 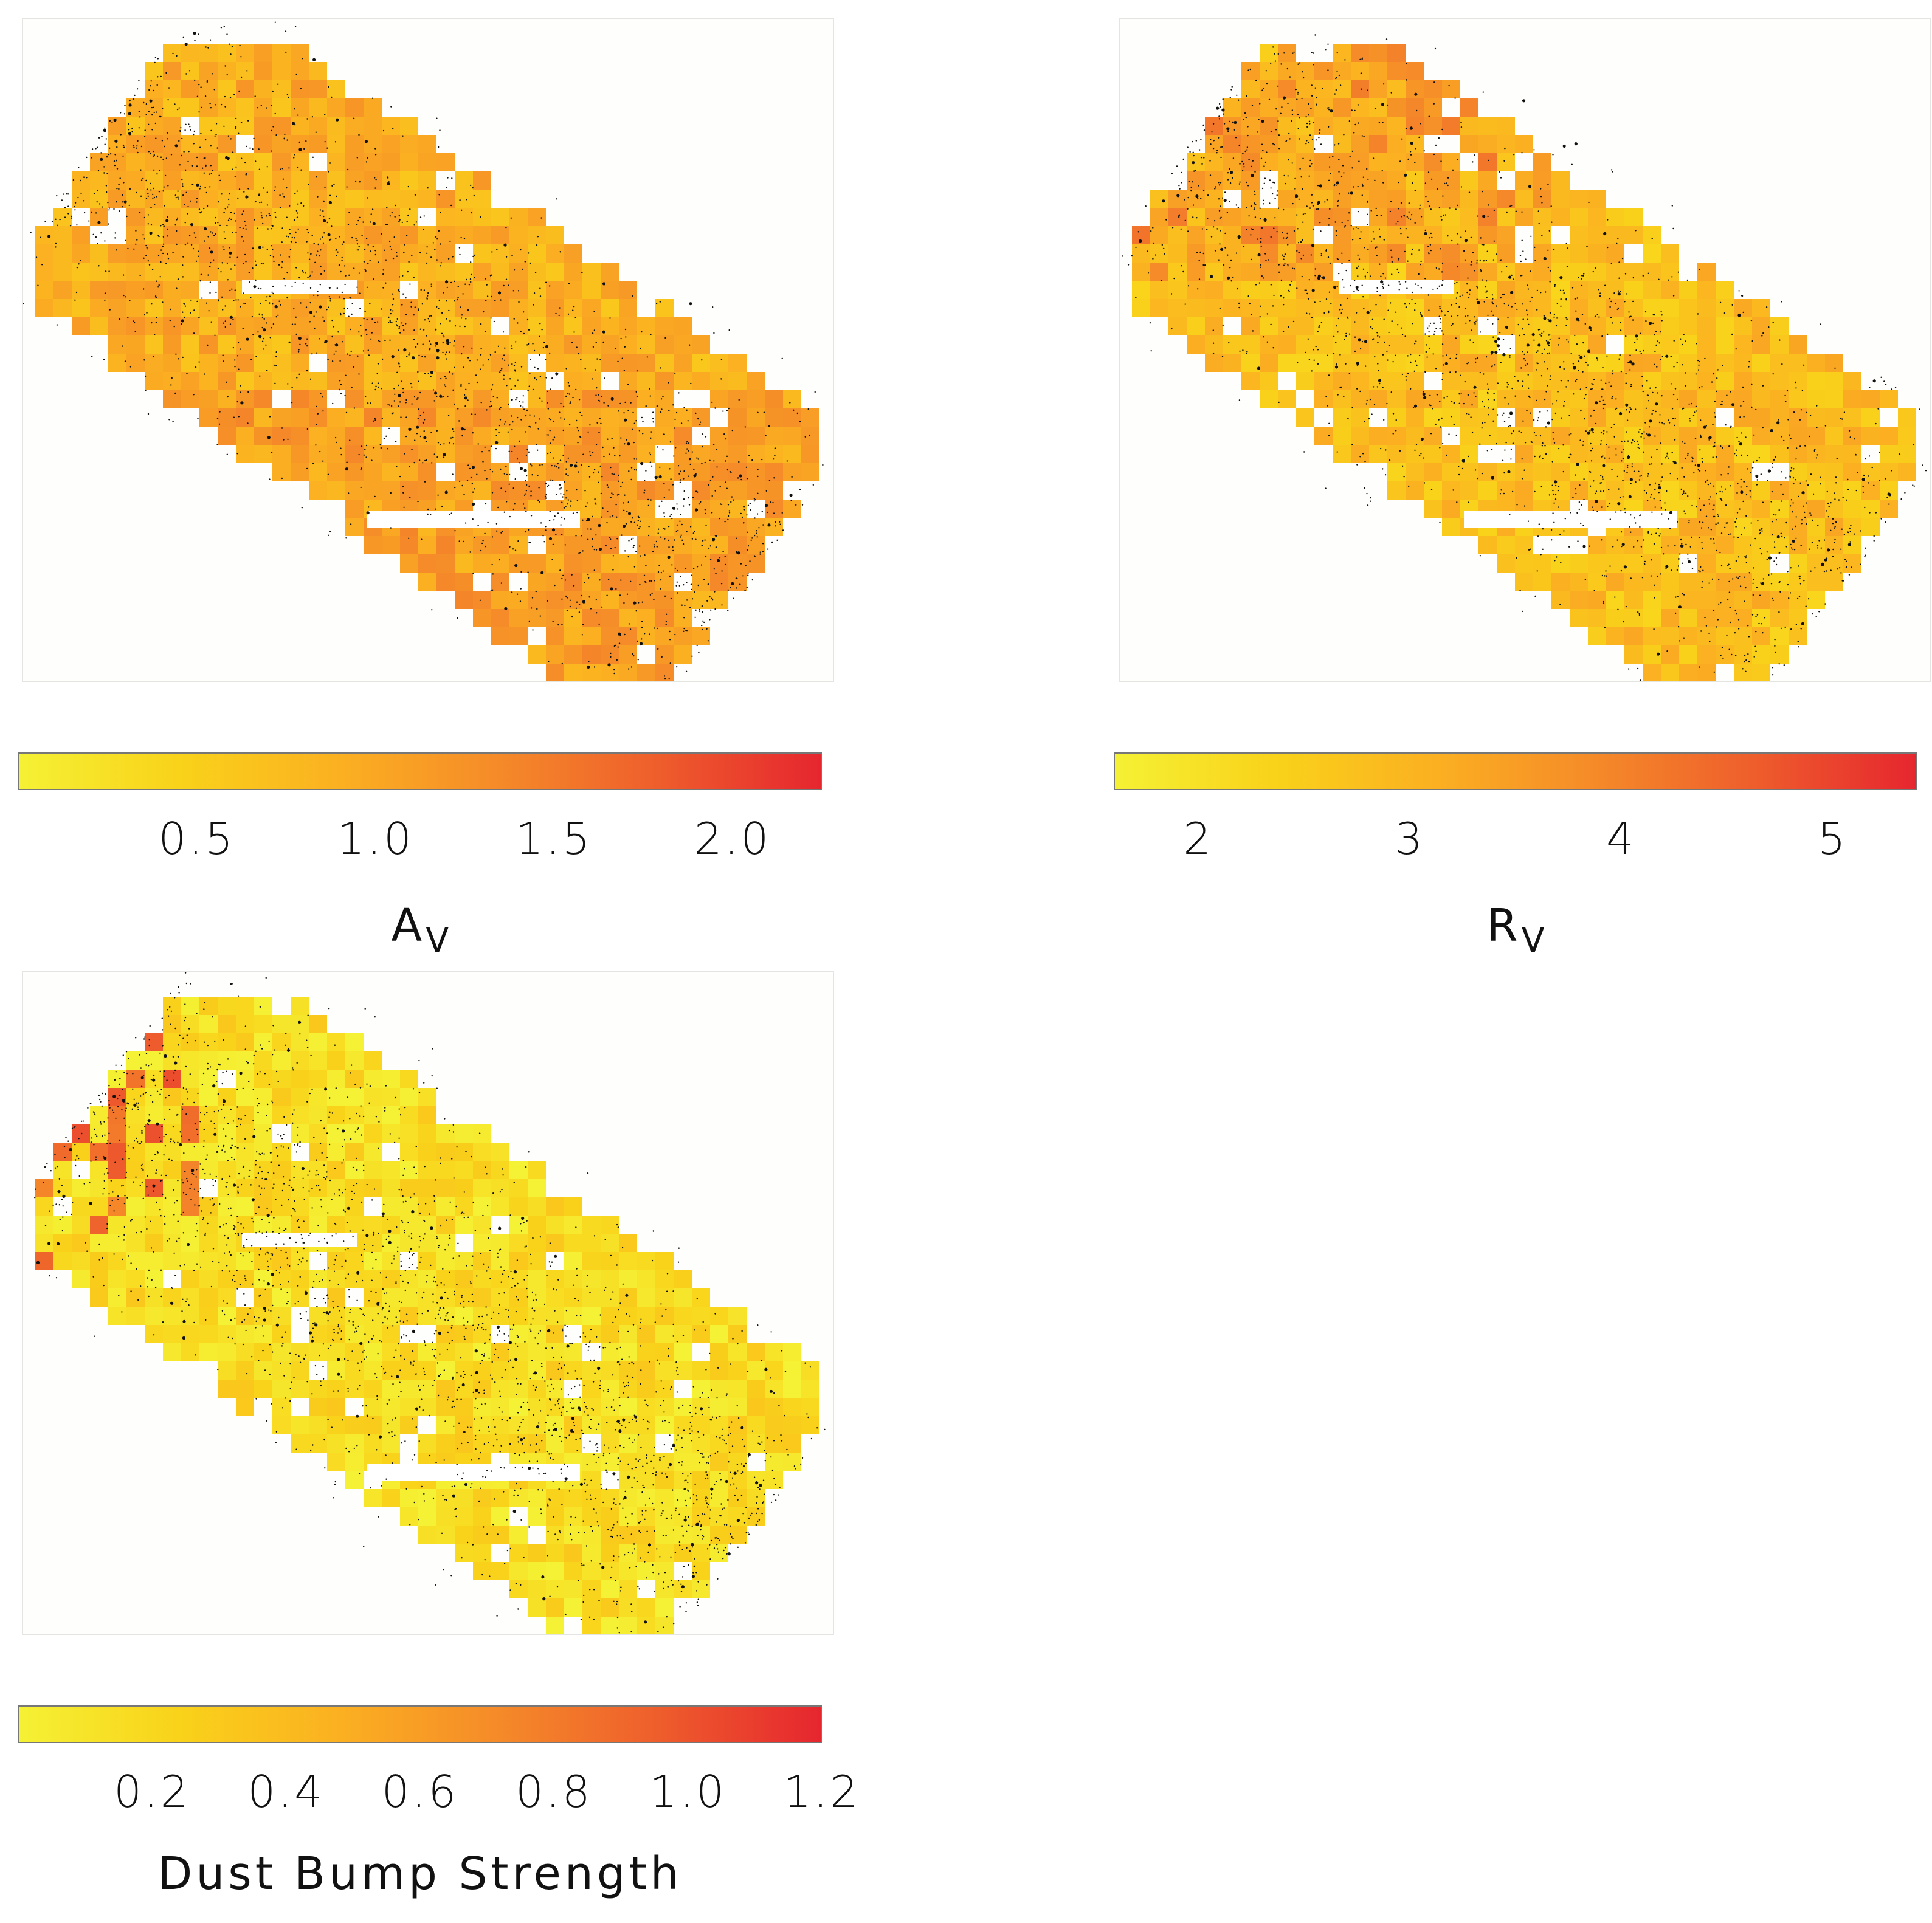 What do you see at coordinates (197, 839) in the screenshot?
I see `av-tick-label: 0.5` at bounding box center [197, 839].